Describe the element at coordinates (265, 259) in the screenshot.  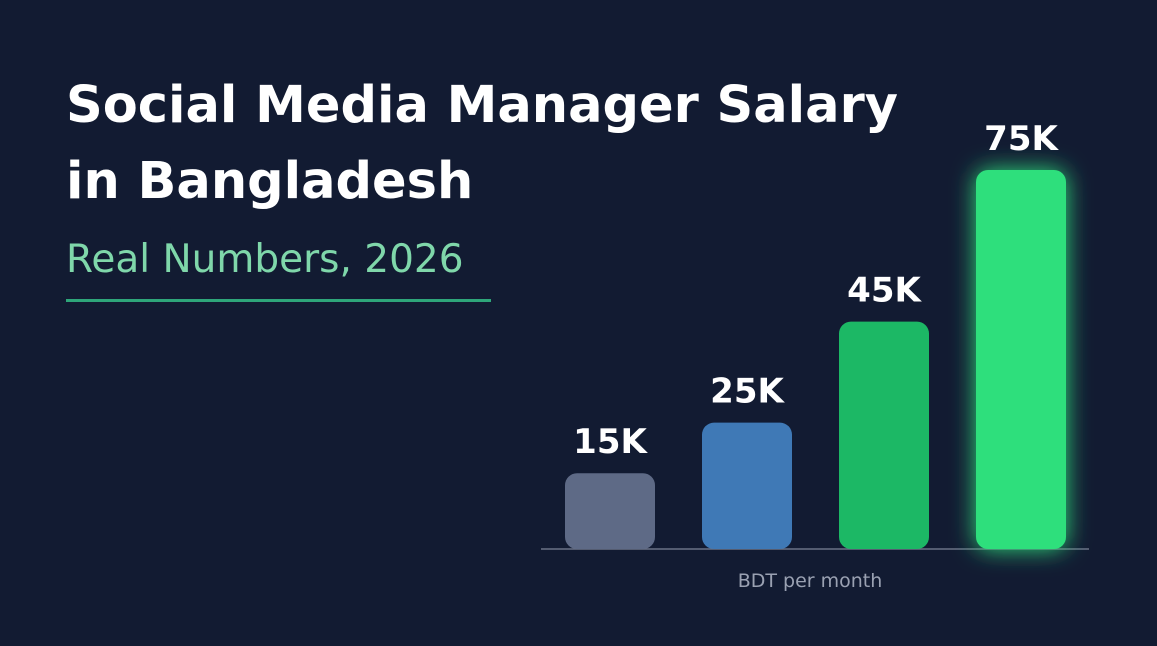
I see `chart-subtitle: Real Numbers, 2026` at that location.